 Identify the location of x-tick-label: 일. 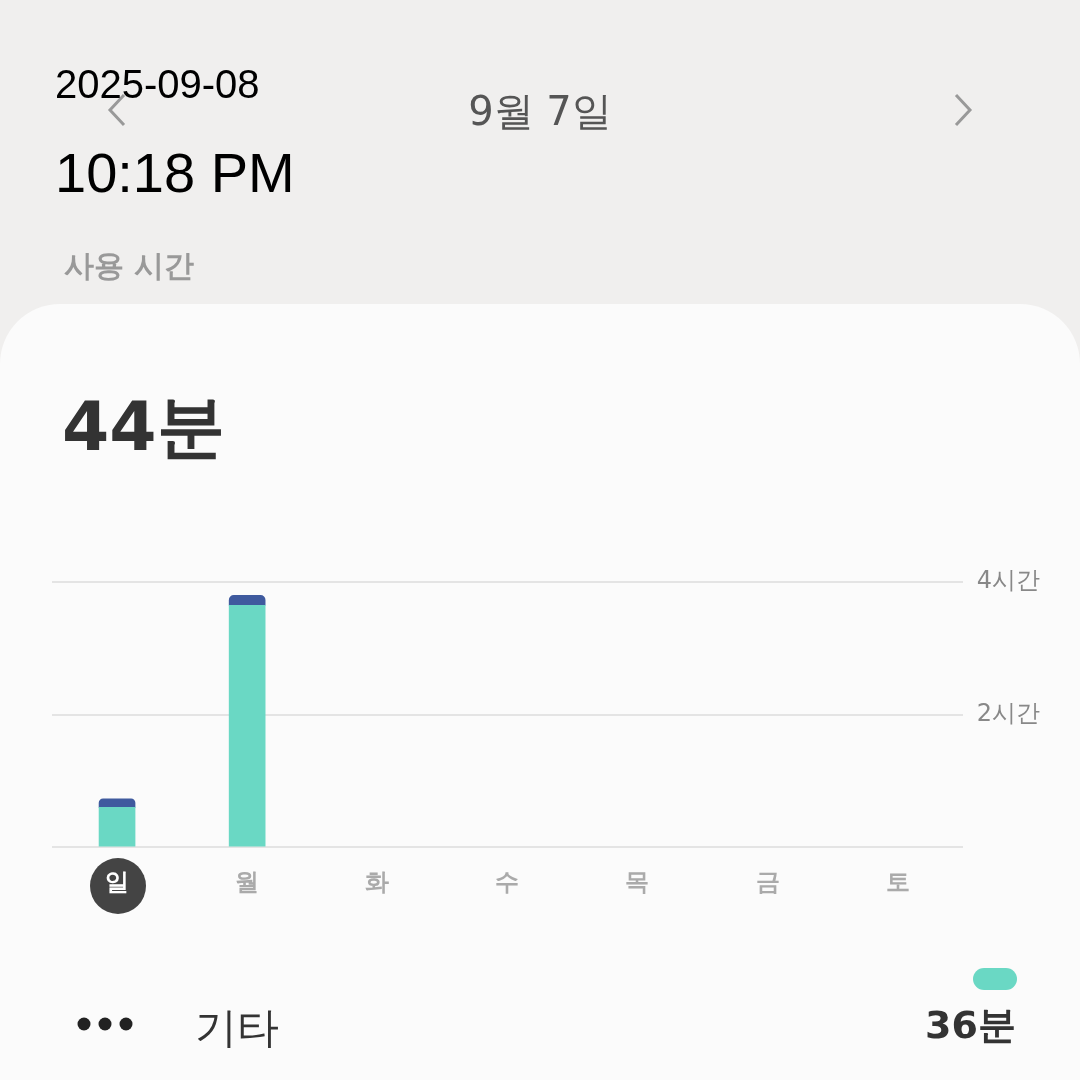
(117, 881).